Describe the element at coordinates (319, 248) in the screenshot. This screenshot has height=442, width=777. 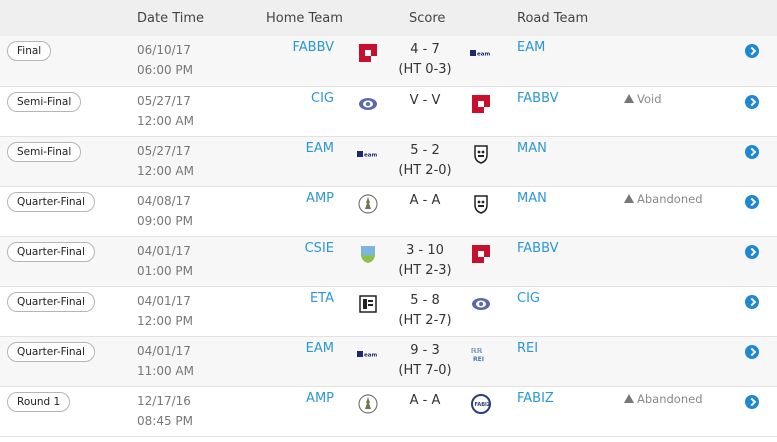
I see `home-team-link: CSIE` at that location.